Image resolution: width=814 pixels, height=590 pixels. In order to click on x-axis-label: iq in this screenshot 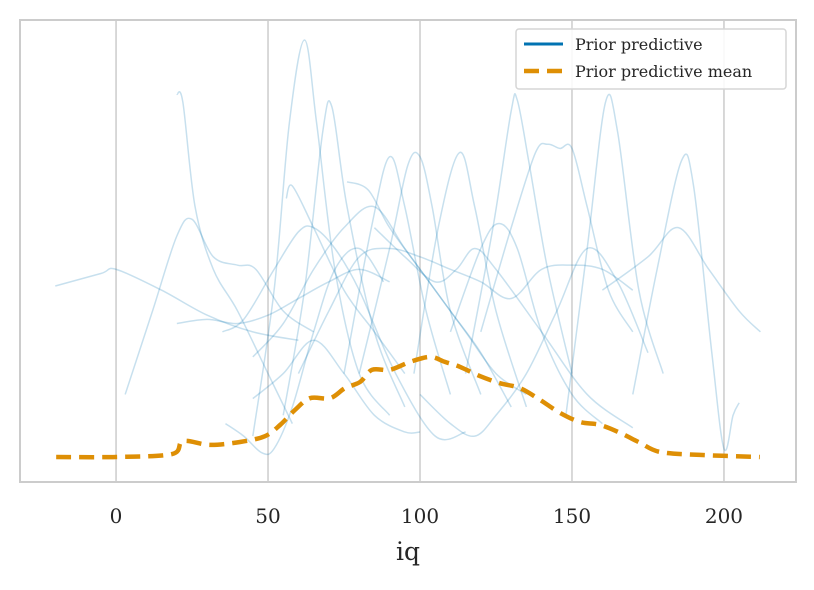, I will do `click(408, 551)`.